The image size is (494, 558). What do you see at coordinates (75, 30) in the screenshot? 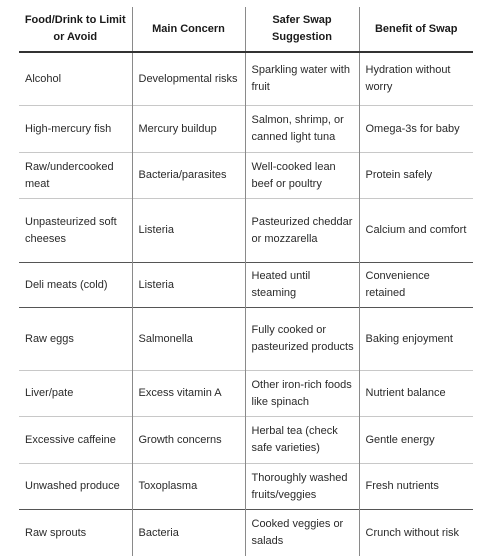
I see `header-food-drink: Food/Drink to Limit or Avoid` at bounding box center [75, 30].